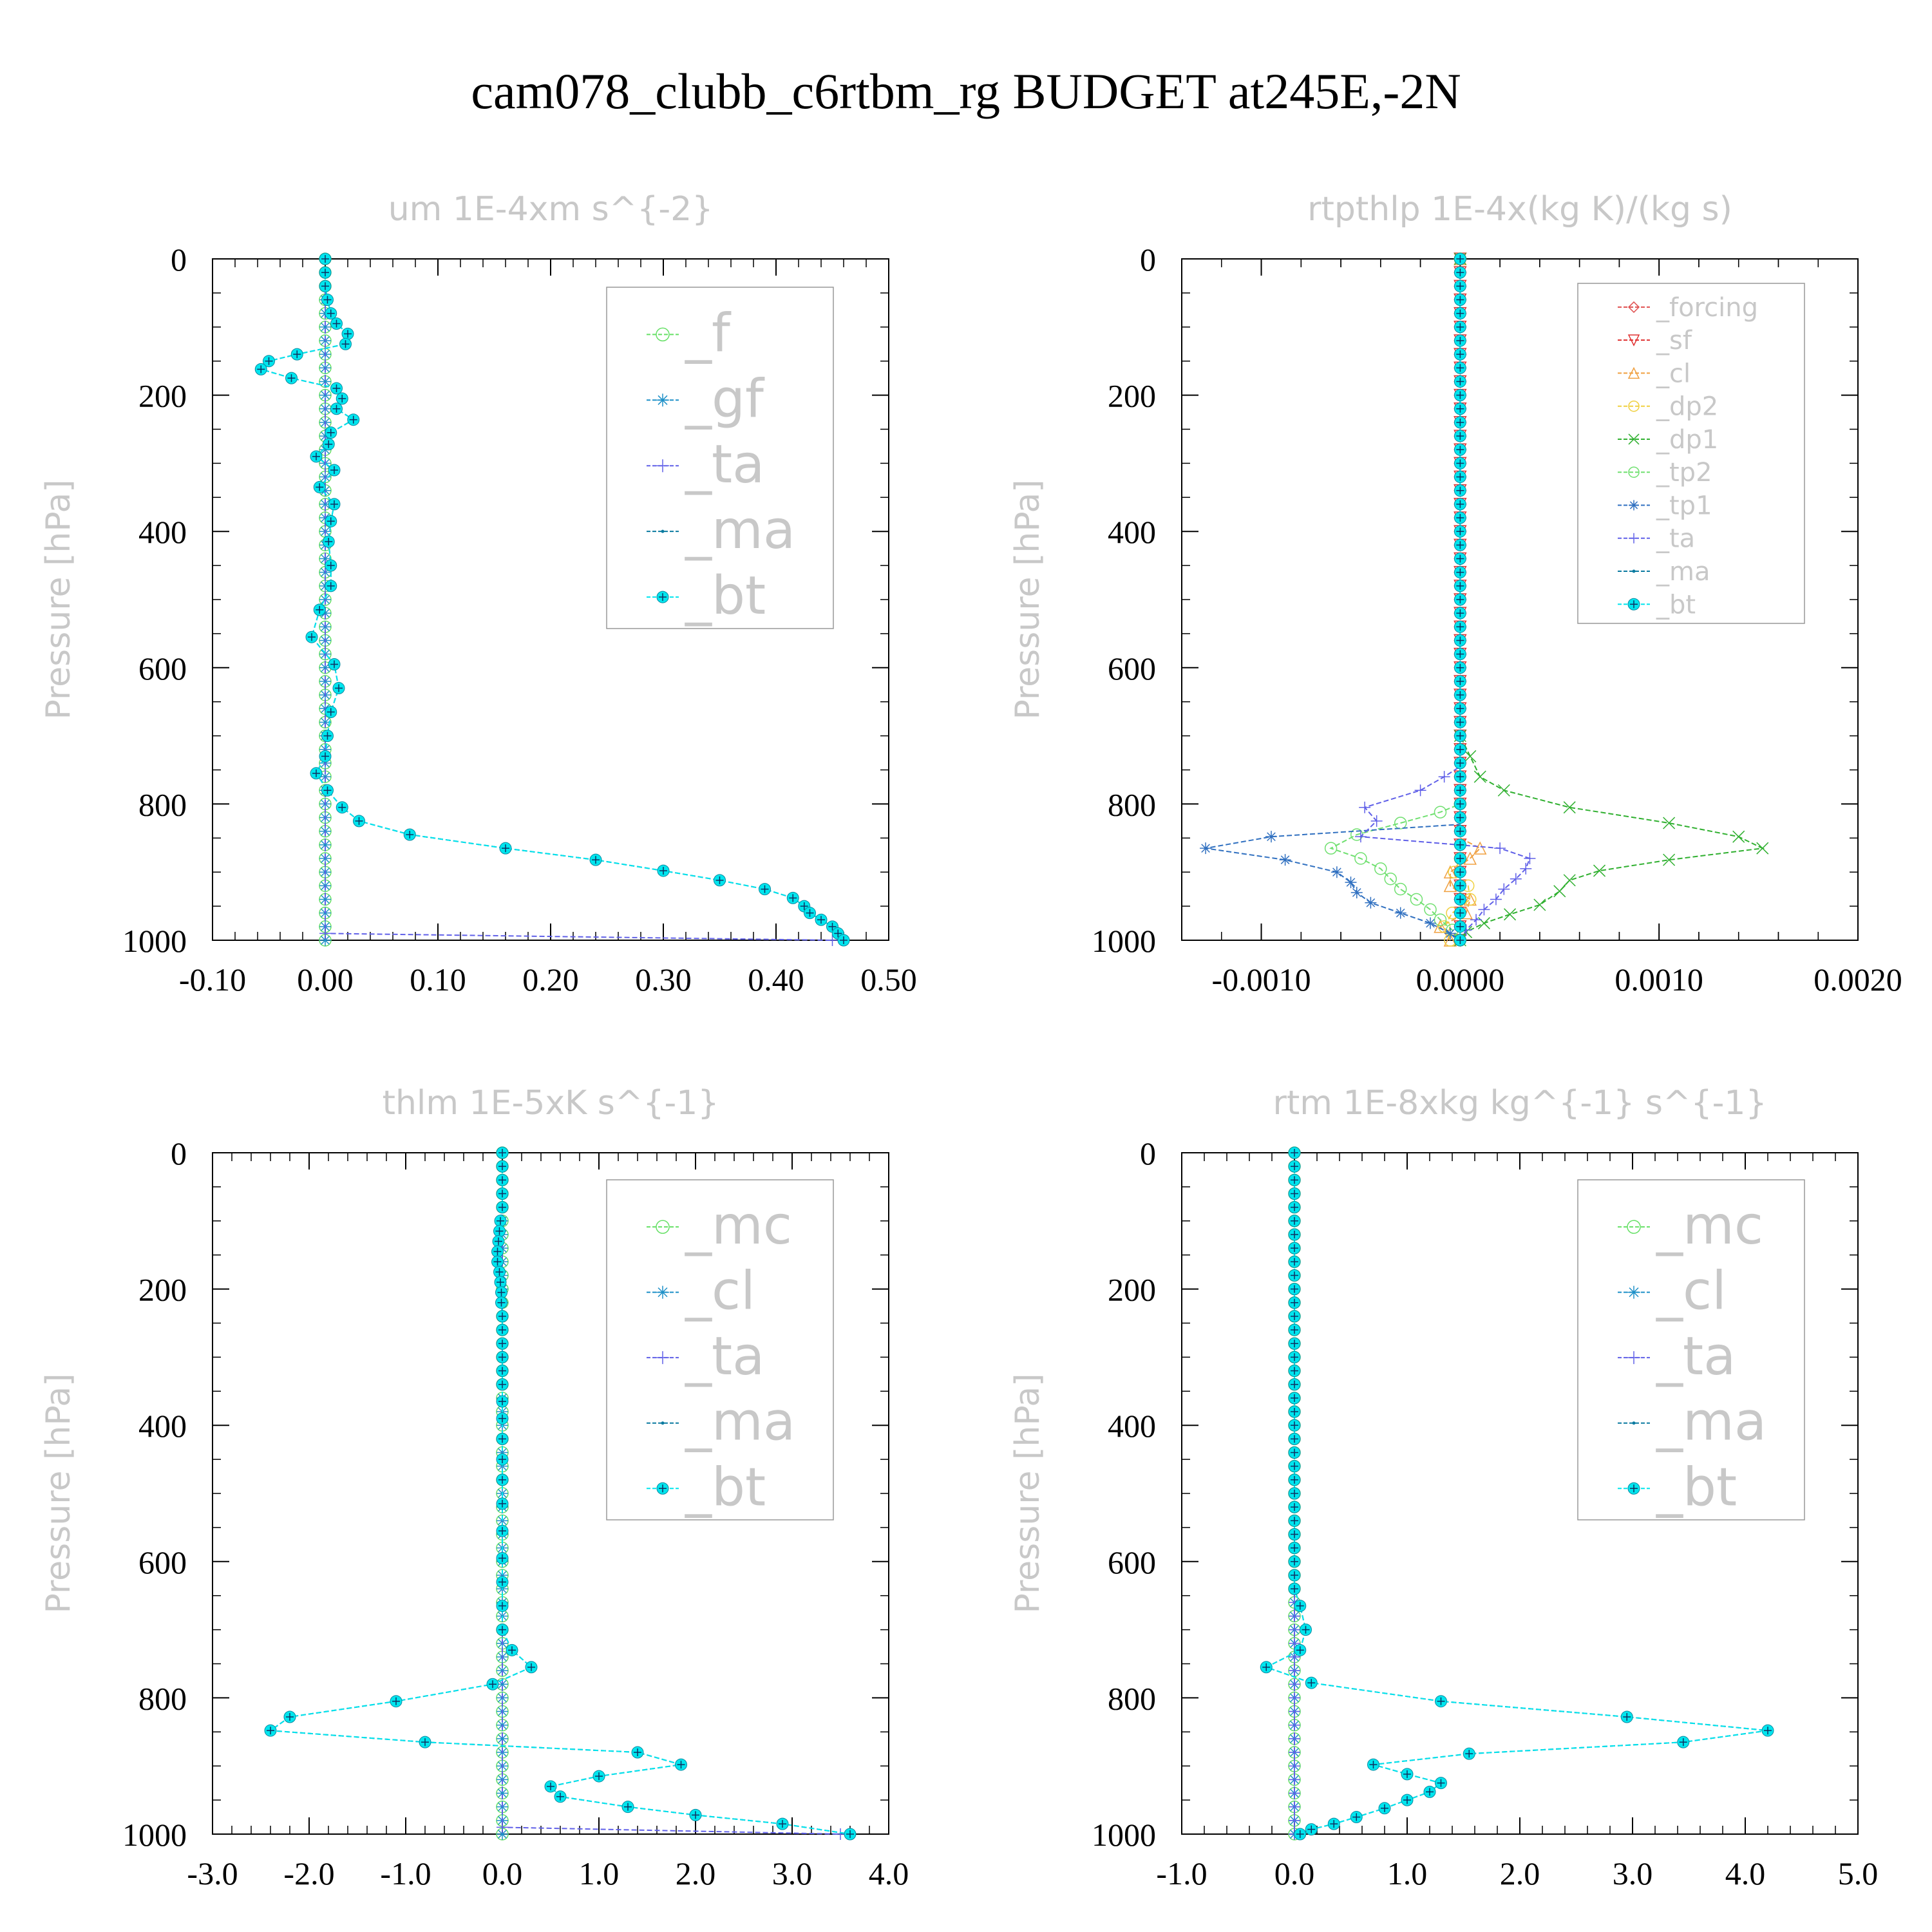 Image resolution: width=1932 pixels, height=1932 pixels. Describe the element at coordinates (739, 1225) in the screenshot. I see `legend-label: _mc` at that location.